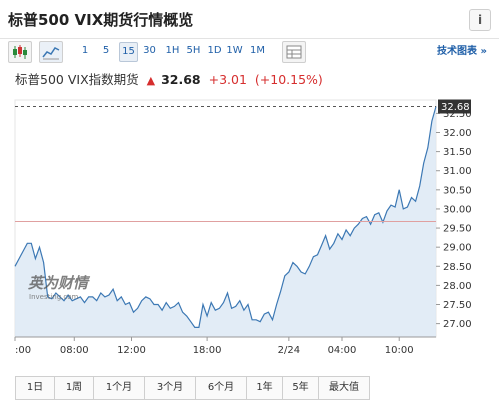  I want to click on y-tick-label: 31.50, so click(457, 152).